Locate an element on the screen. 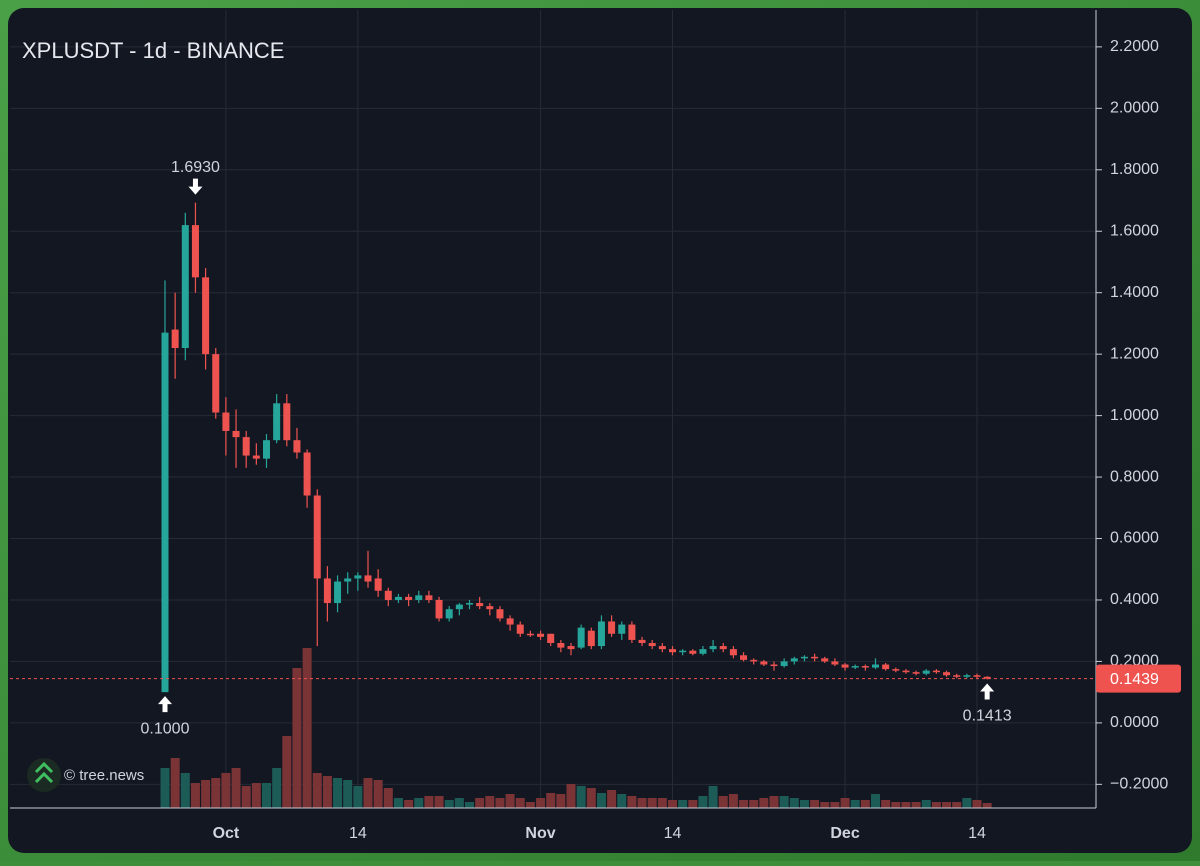  y-tick-label: 0.8000 is located at coordinates (1134, 476).